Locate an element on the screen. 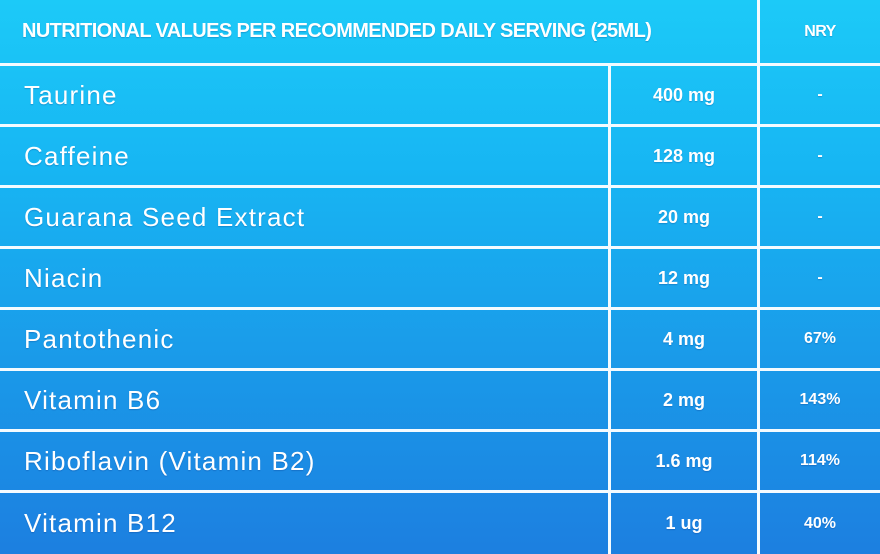  item-name: Caffeine is located at coordinates (304, 156).